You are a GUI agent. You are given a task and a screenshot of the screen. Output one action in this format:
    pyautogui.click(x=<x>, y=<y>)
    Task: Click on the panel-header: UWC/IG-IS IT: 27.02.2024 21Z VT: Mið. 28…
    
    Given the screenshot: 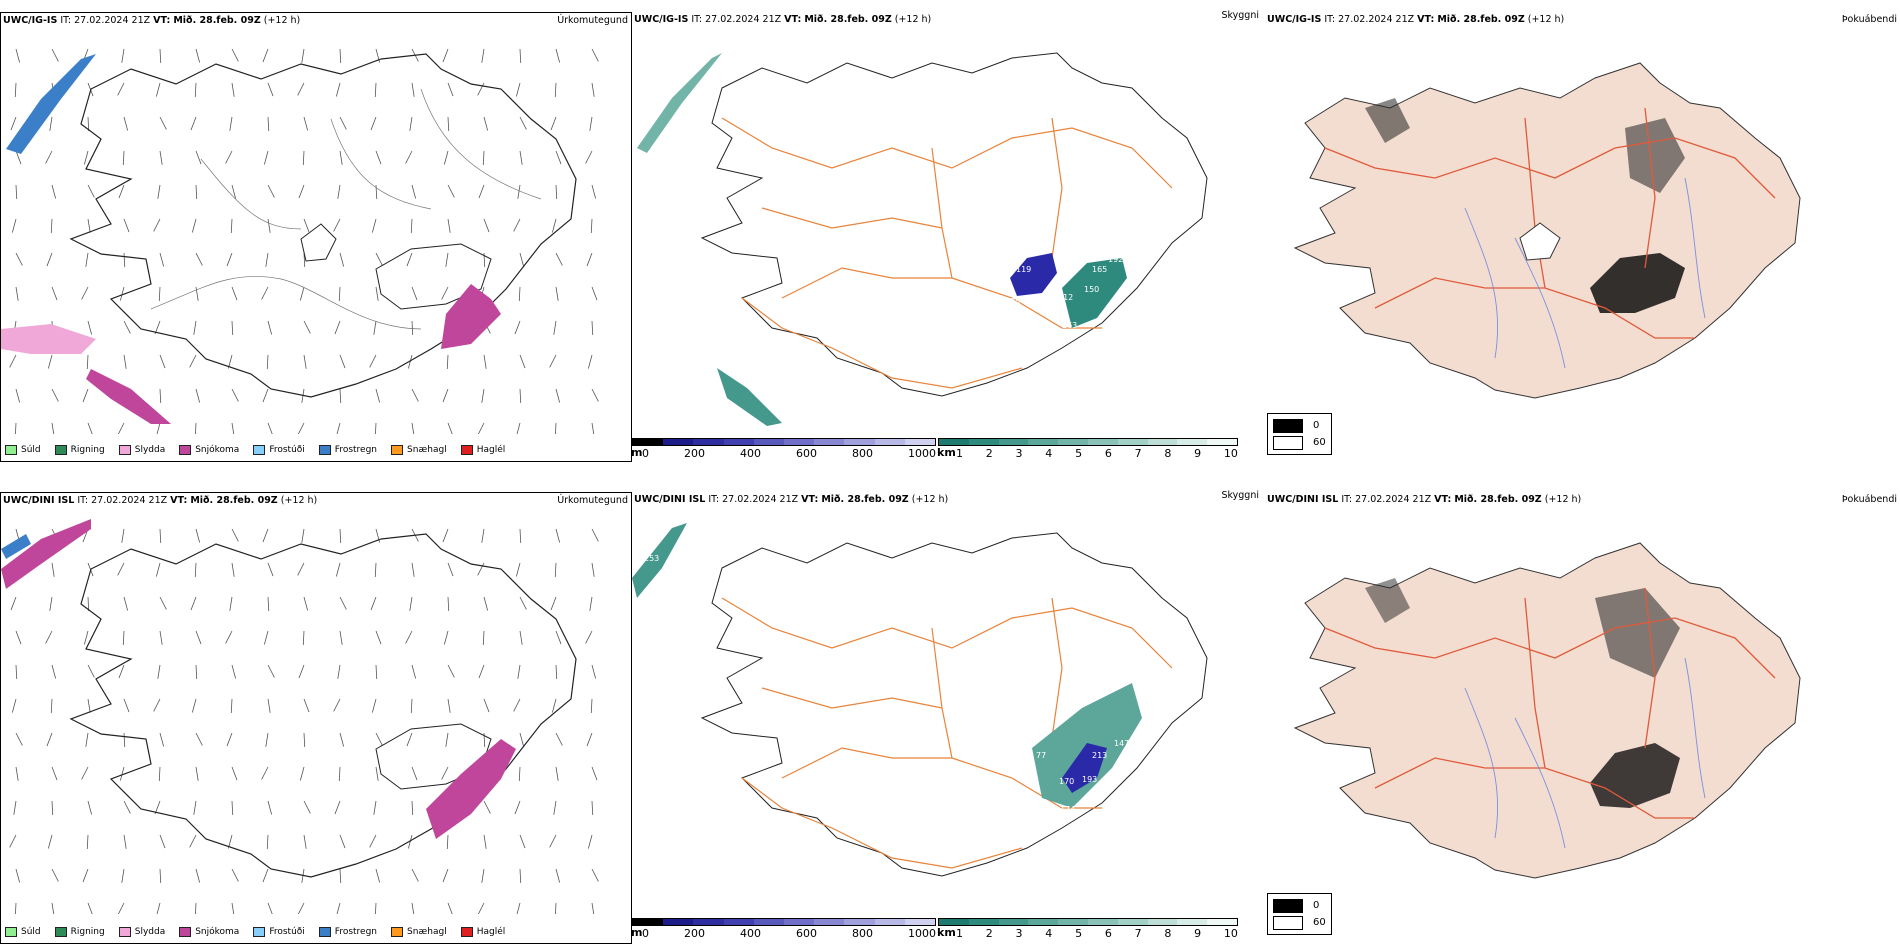 What is the action you would take?
    pyautogui.click(x=1582, y=20)
    